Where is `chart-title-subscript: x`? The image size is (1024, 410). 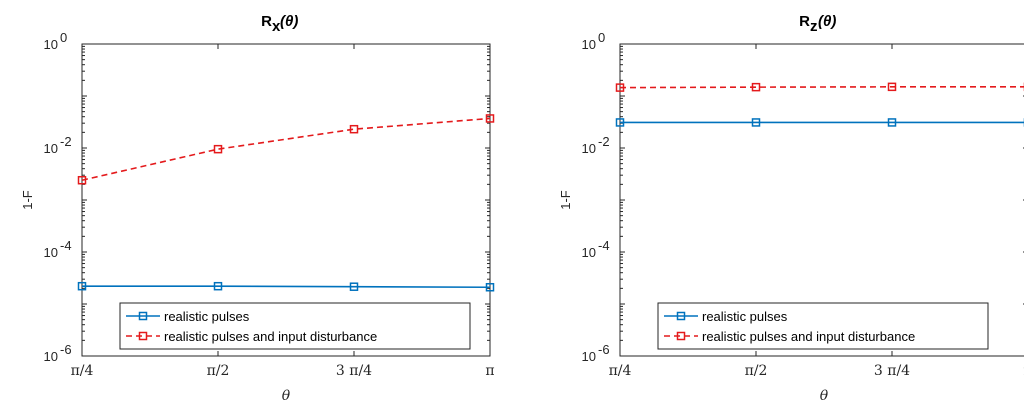
chart-title-subscript: x is located at coordinates (276, 26).